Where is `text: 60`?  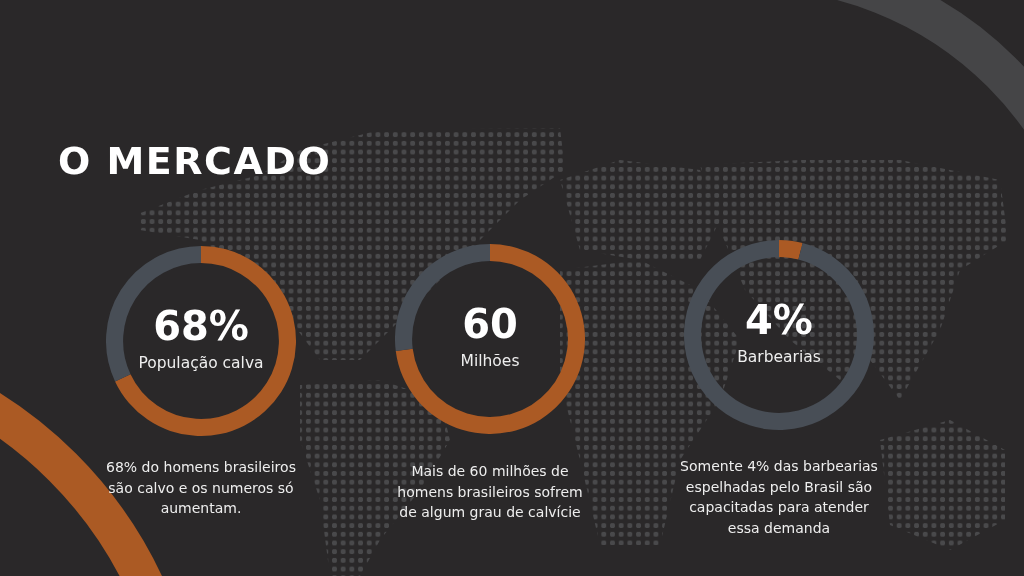 text: 60 is located at coordinates (490, 324).